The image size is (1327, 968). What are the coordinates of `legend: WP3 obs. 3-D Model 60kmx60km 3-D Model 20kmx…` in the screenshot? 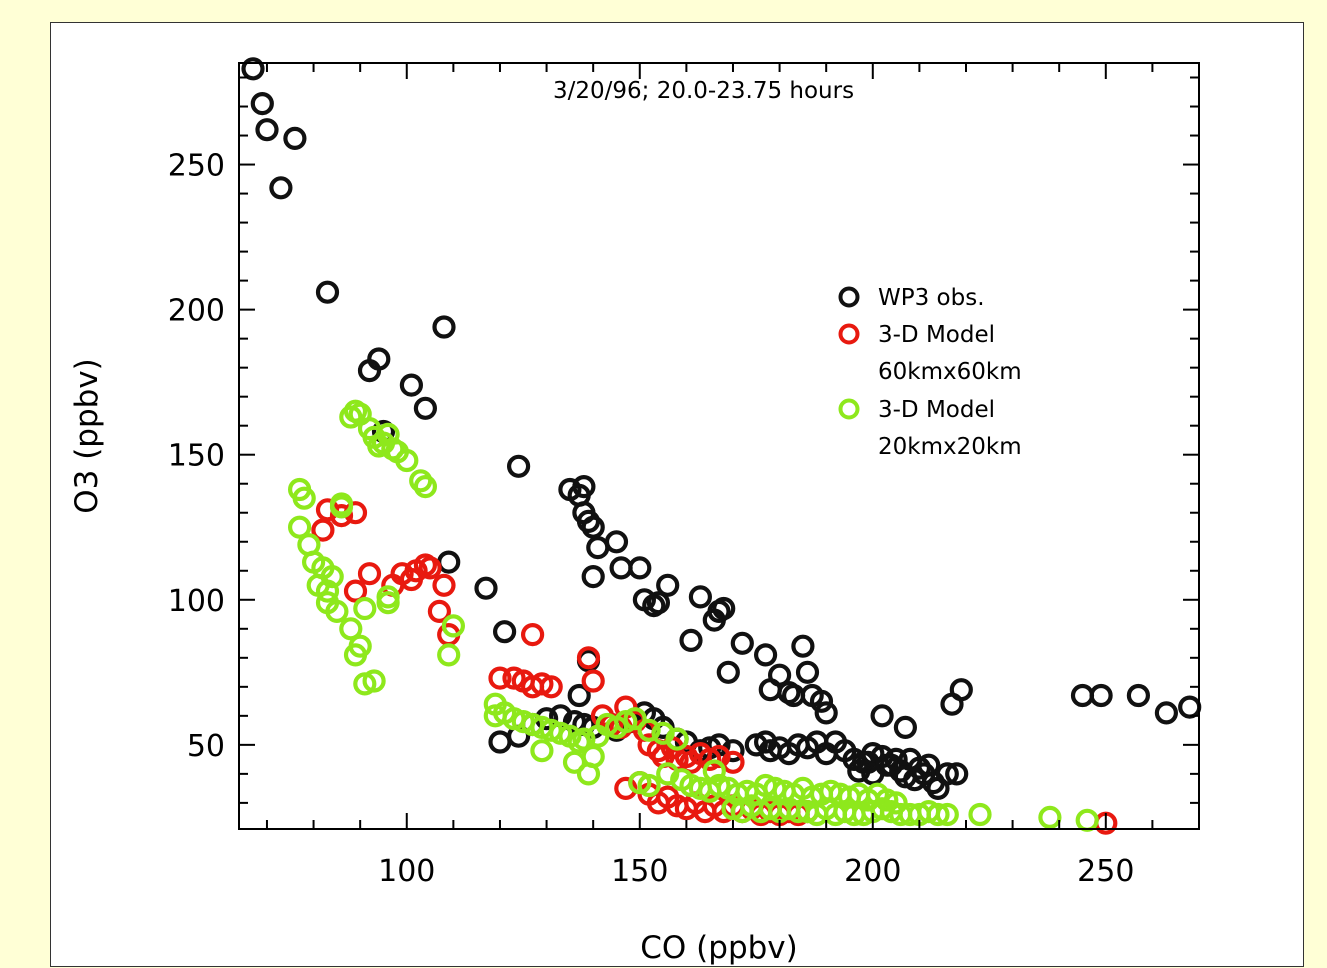 It's located at (930, 372).